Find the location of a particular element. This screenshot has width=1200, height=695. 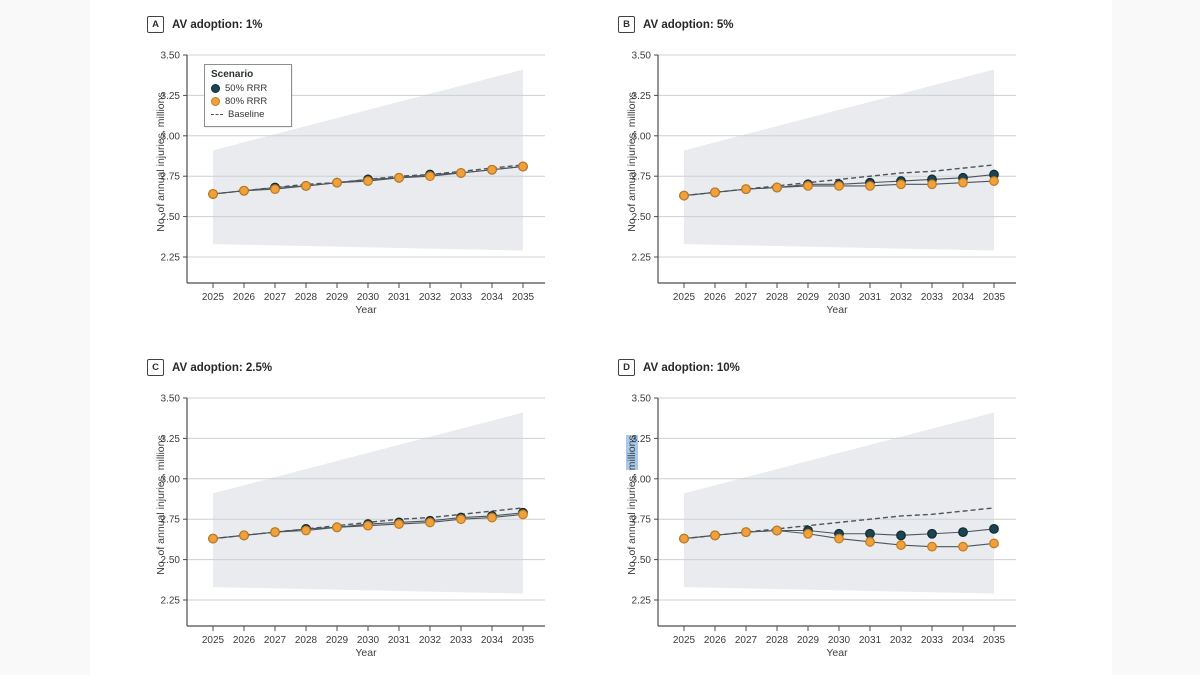

50rrr-dot-icon is located at coordinates (215, 88).